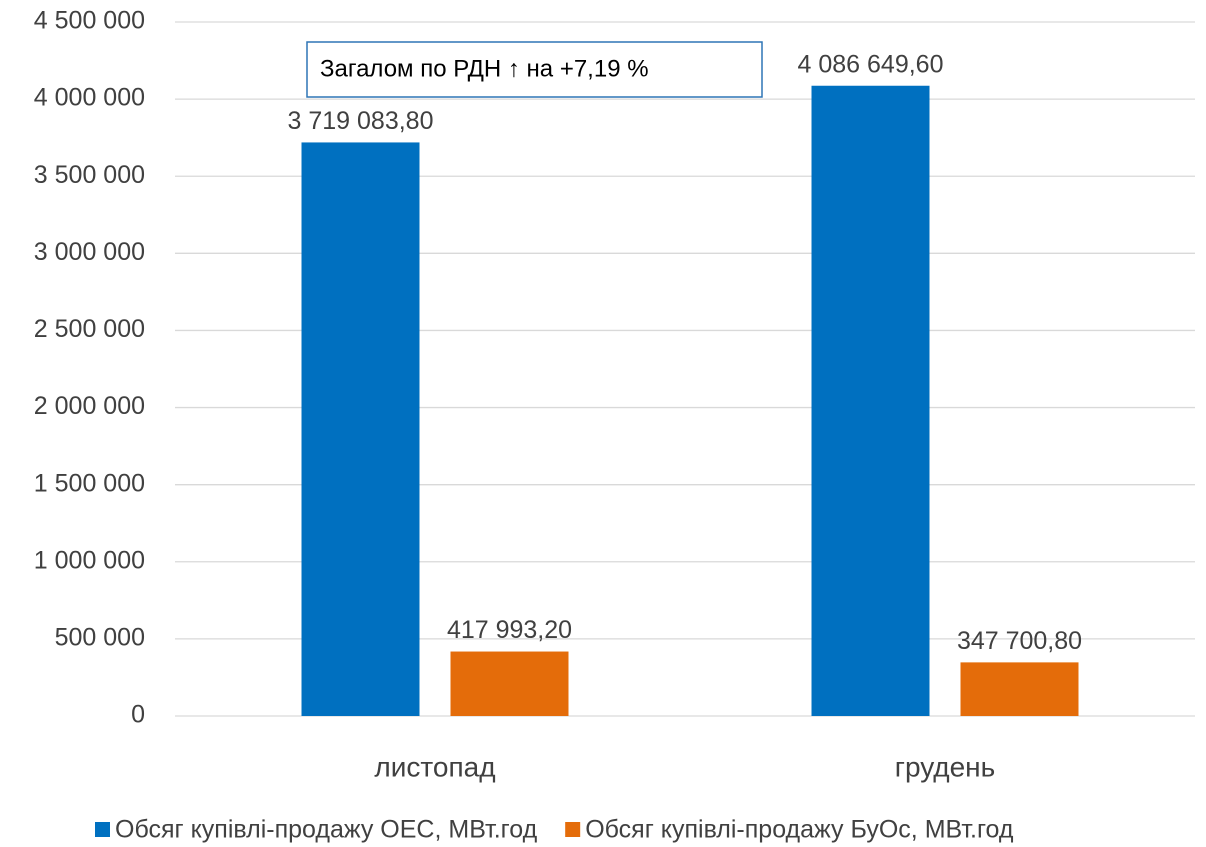  Describe the element at coordinates (871, 64) in the screenshot. I see `value-label: 4 086 649,60` at that location.